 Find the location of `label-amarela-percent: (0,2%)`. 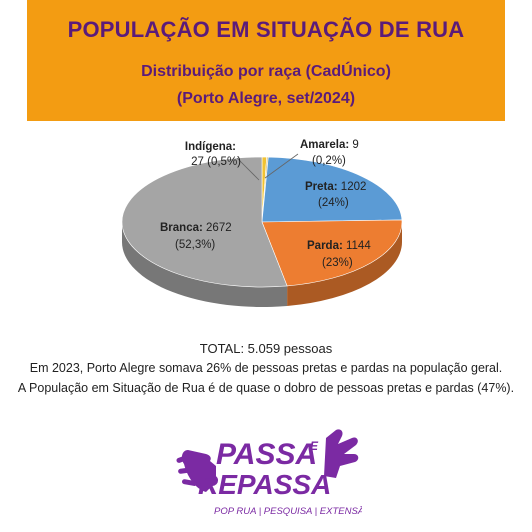

label-amarela-percent: (0,2%) is located at coordinates (329, 161).